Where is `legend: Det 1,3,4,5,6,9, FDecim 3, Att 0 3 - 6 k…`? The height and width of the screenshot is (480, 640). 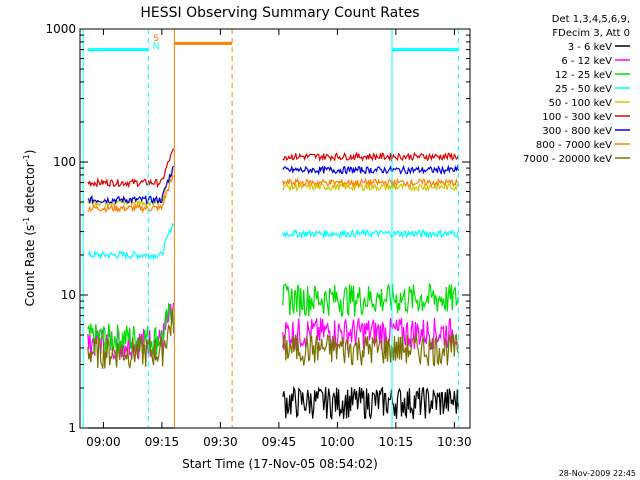
legend: Det 1,3,4,5,6,9, FDecim 3, Att 0 3 - 6 k… is located at coordinates (576, 89).